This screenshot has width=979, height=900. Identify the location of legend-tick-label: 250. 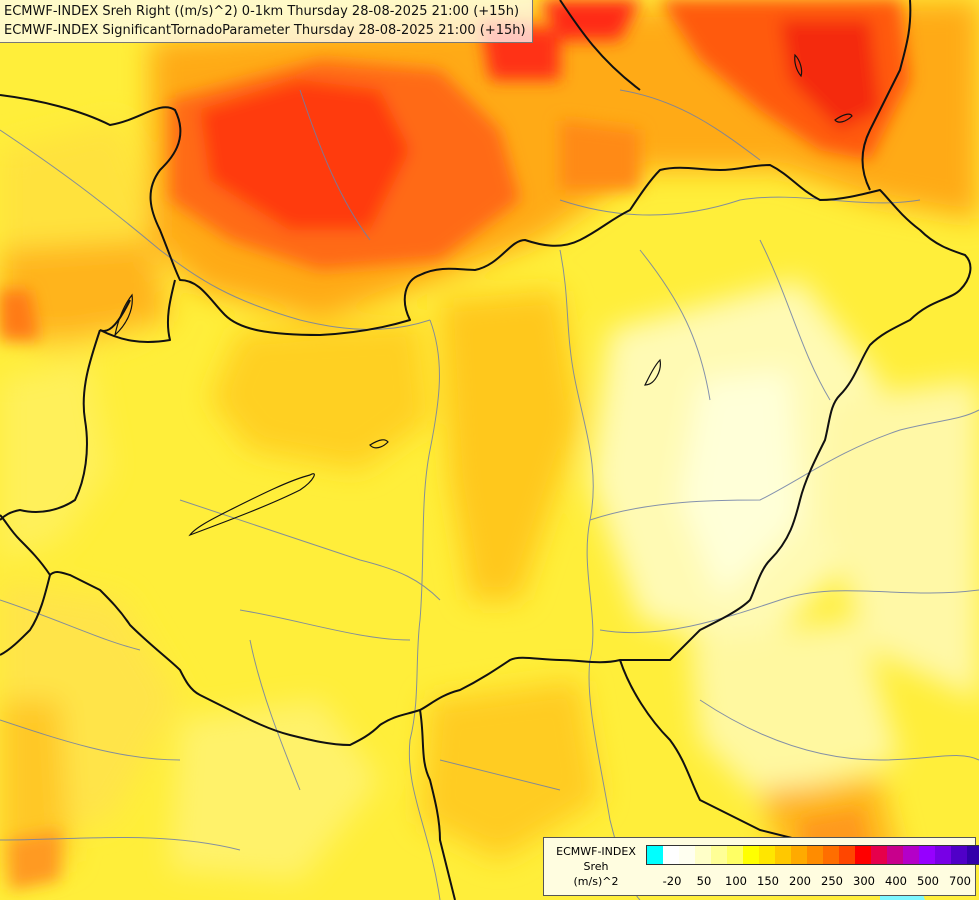
(832, 881).